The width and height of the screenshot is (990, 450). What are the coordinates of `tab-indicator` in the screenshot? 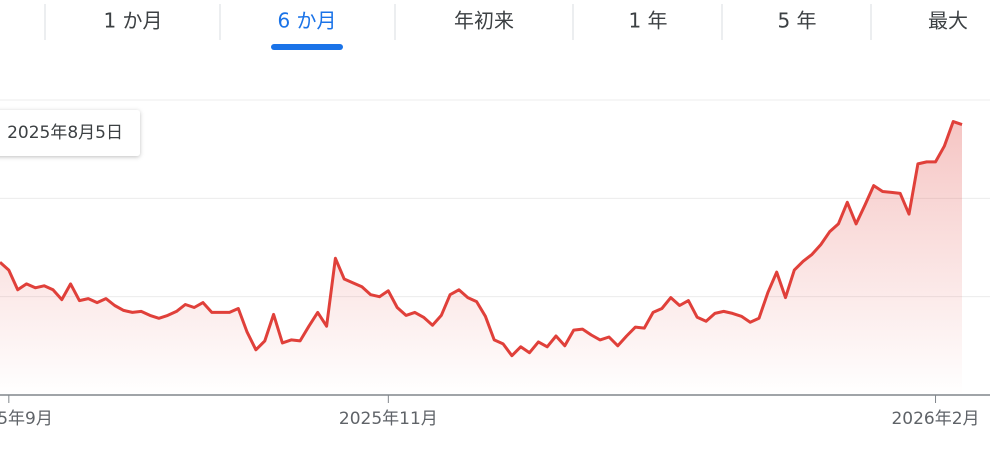 It's located at (307, 47).